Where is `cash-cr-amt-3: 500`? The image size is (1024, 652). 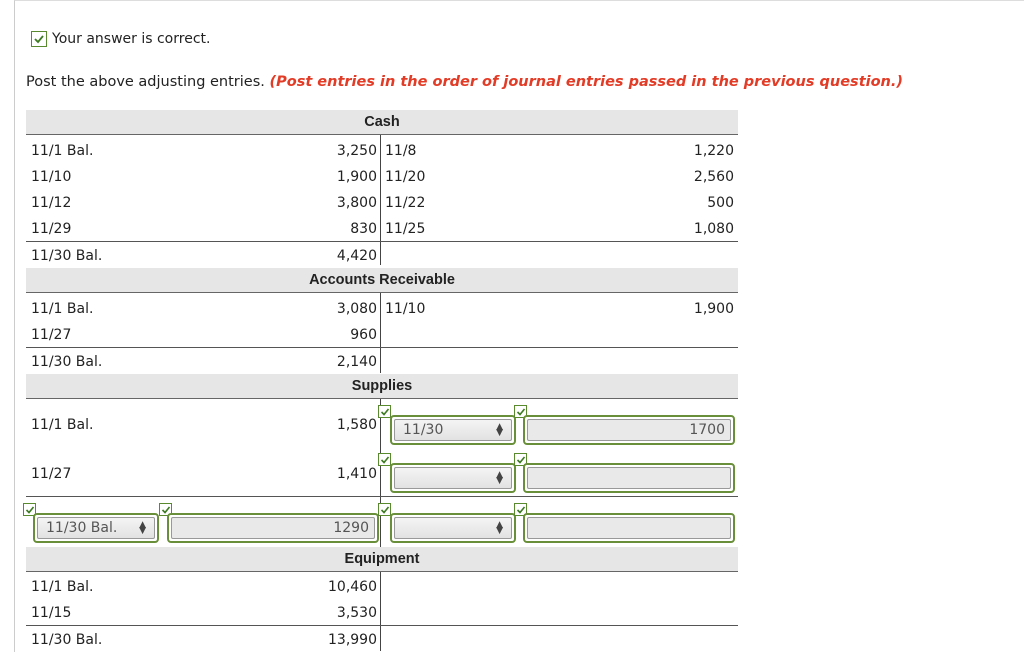 cash-cr-amt-3: 500 is located at coordinates (720, 203).